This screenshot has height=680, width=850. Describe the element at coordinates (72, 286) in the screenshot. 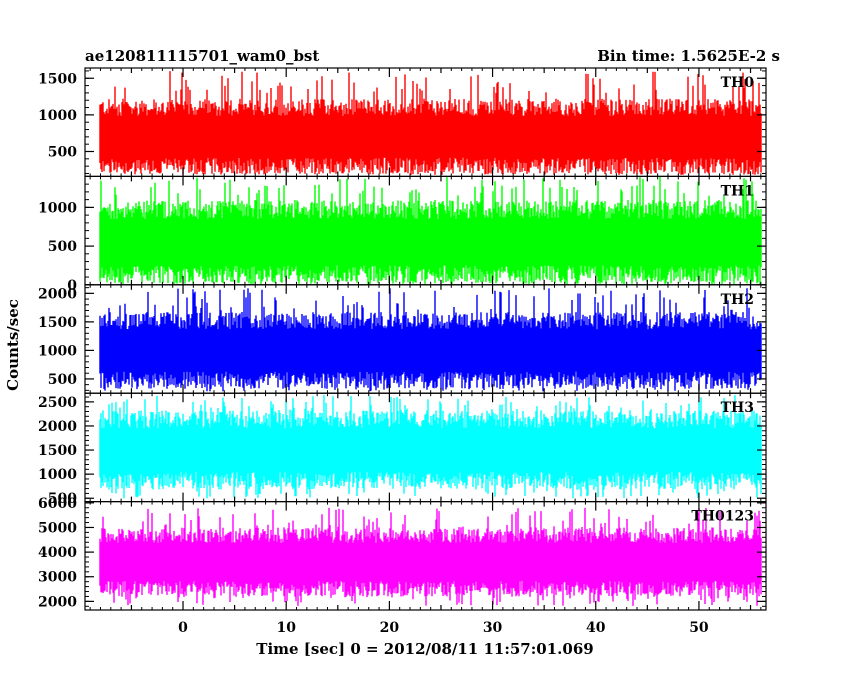

I see `y-tick-label: 0` at that location.